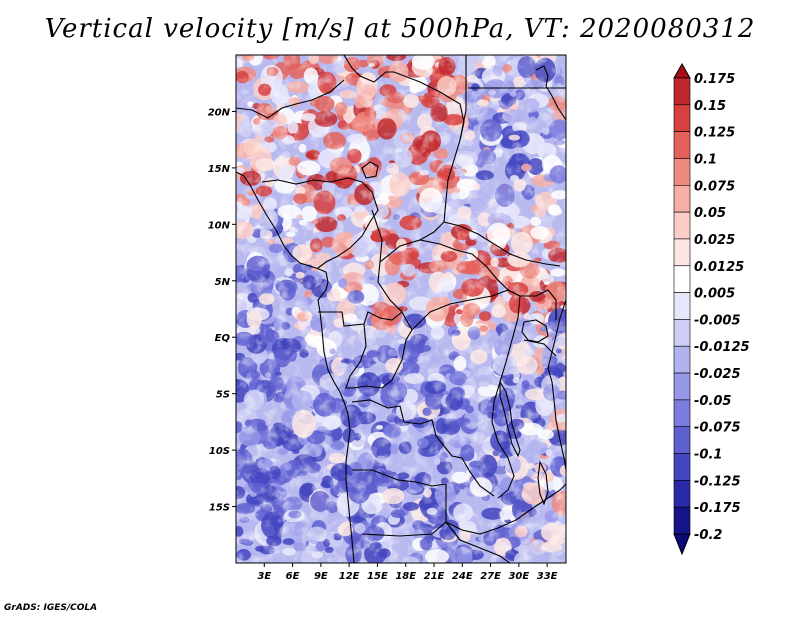 This screenshot has height=618, width=800. What do you see at coordinates (399, 478) in the screenshot?
I see `angola-south-border` at bounding box center [399, 478].